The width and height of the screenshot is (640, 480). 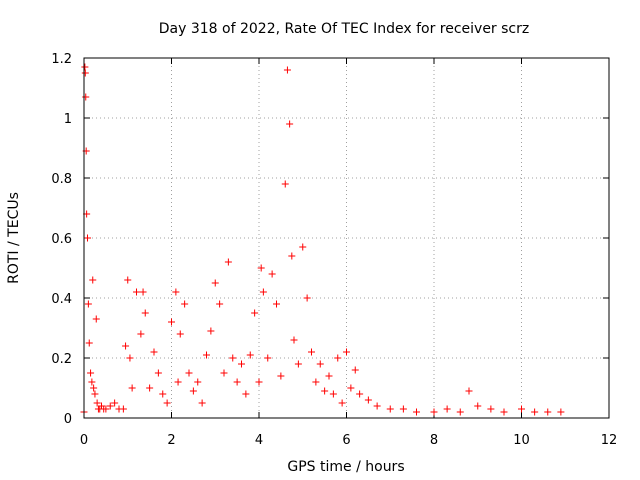 What do you see at coordinates (345, 467) in the screenshot?
I see `x-axis-label: GPS time / hours` at bounding box center [345, 467].